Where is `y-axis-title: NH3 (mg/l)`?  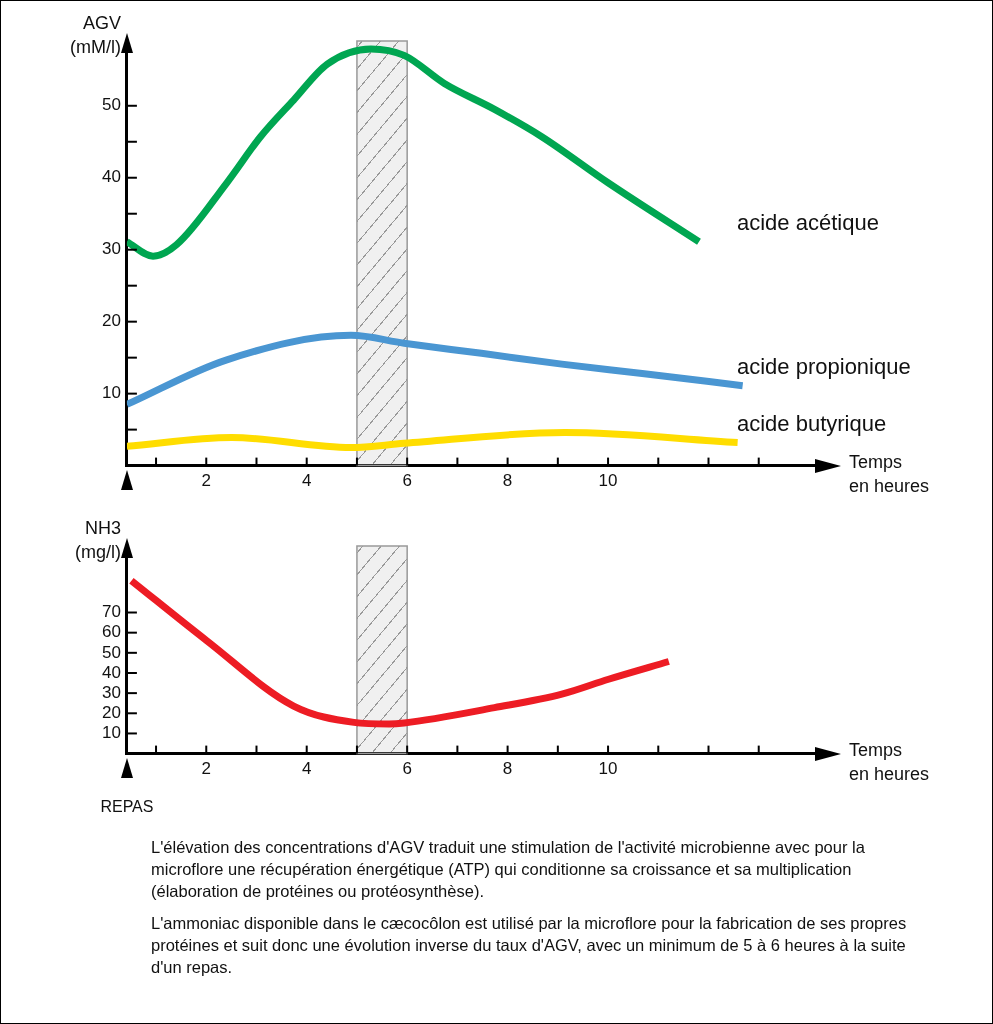 y-axis-title: NH3 (mg/l) is located at coordinates (97, 539).